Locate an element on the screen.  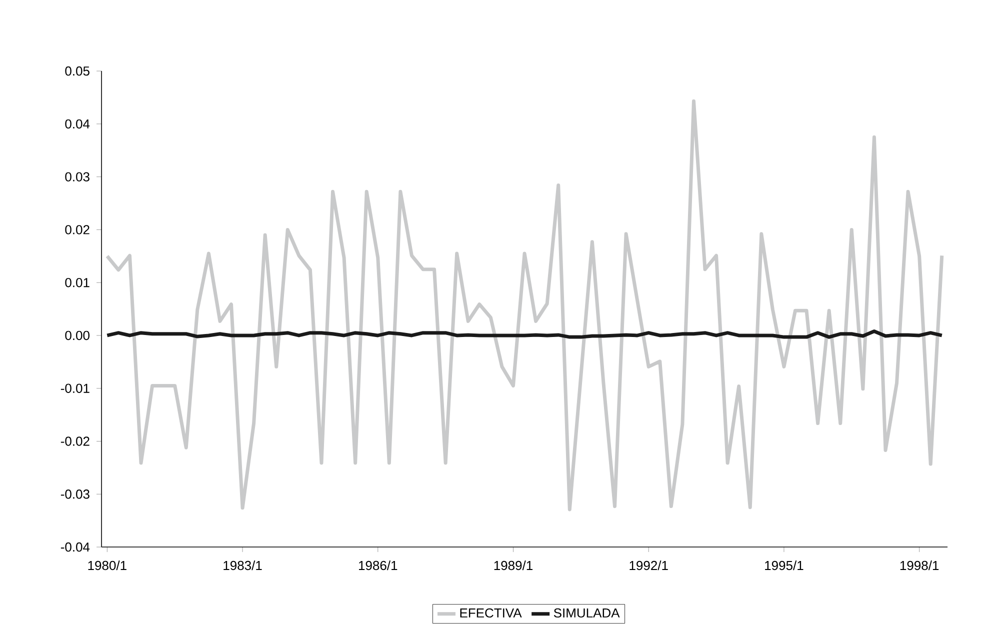
y-tick-label: 0.00 is located at coordinates (77, 335).